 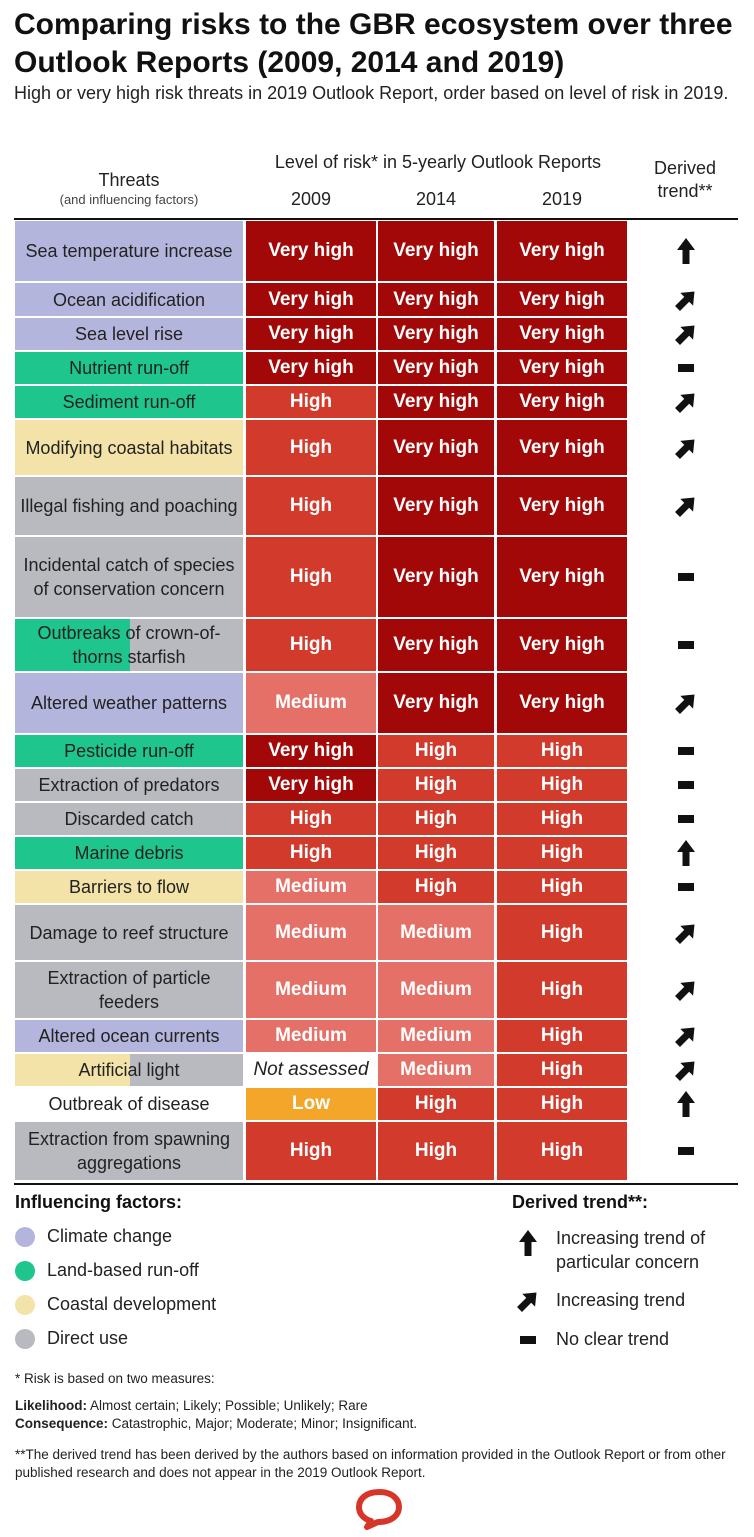 What do you see at coordinates (129, 887) in the screenshot?
I see `threat-label: Barriers to flow` at bounding box center [129, 887].